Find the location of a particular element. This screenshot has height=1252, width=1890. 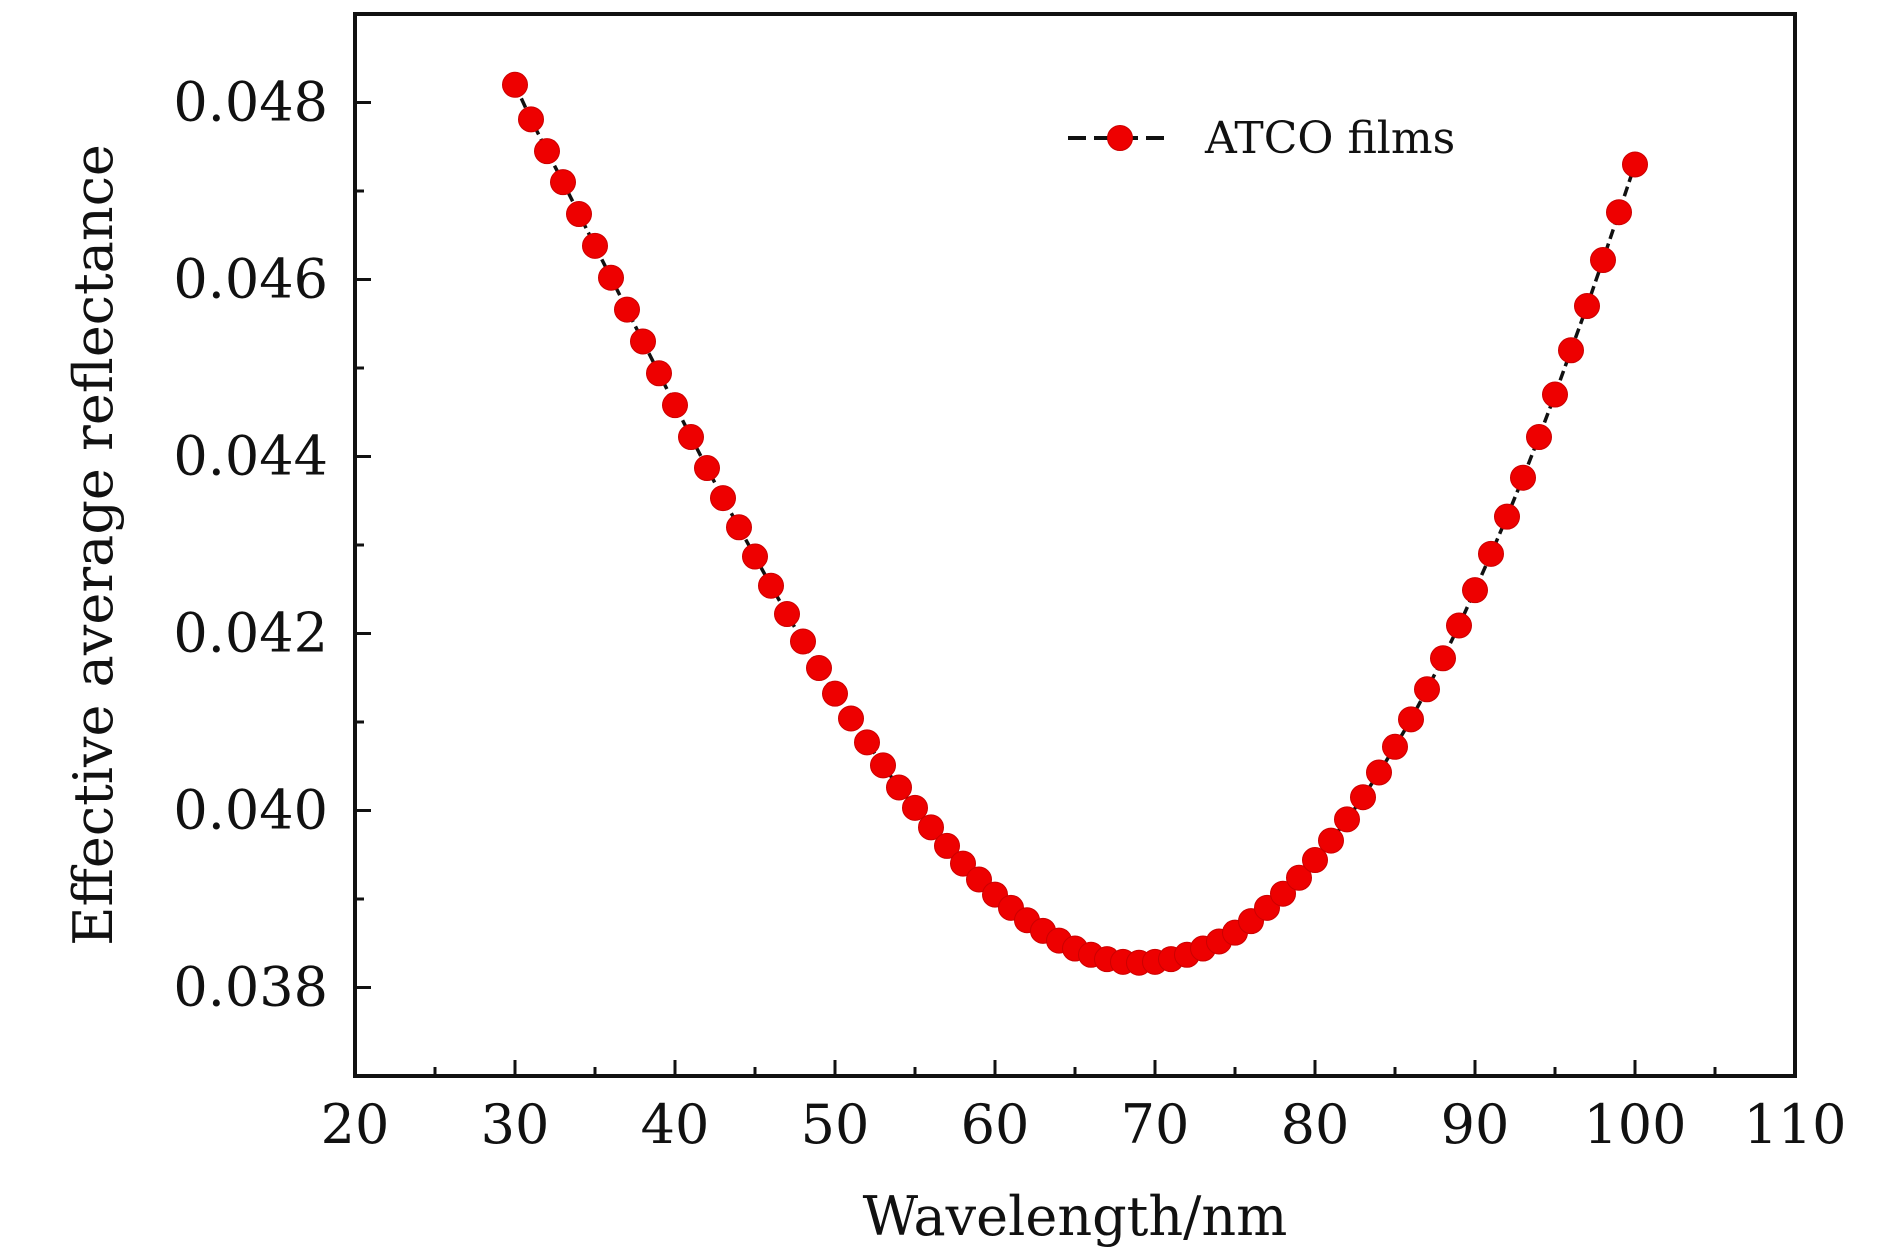

x-tick-label: 30 is located at coordinates (515, 1124).